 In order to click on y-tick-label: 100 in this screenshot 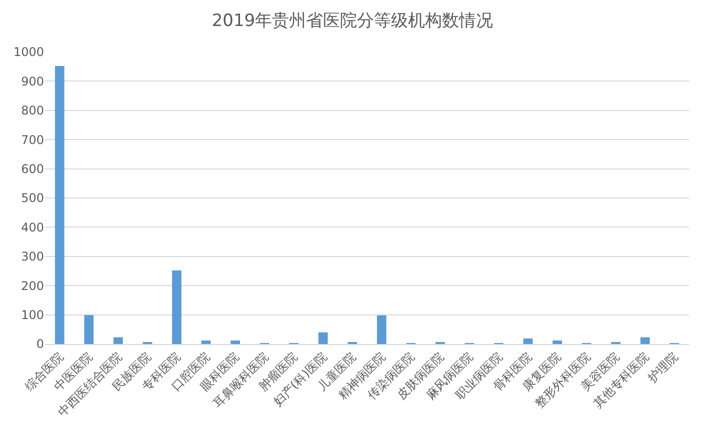, I will do `click(32, 315)`.